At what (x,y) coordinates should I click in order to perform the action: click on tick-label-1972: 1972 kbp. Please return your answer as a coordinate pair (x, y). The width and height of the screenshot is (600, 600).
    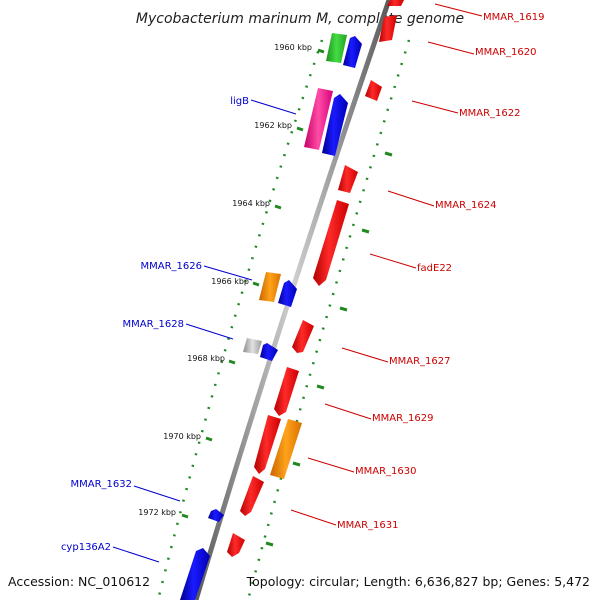
    Looking at the image, I should click on (157, 512).